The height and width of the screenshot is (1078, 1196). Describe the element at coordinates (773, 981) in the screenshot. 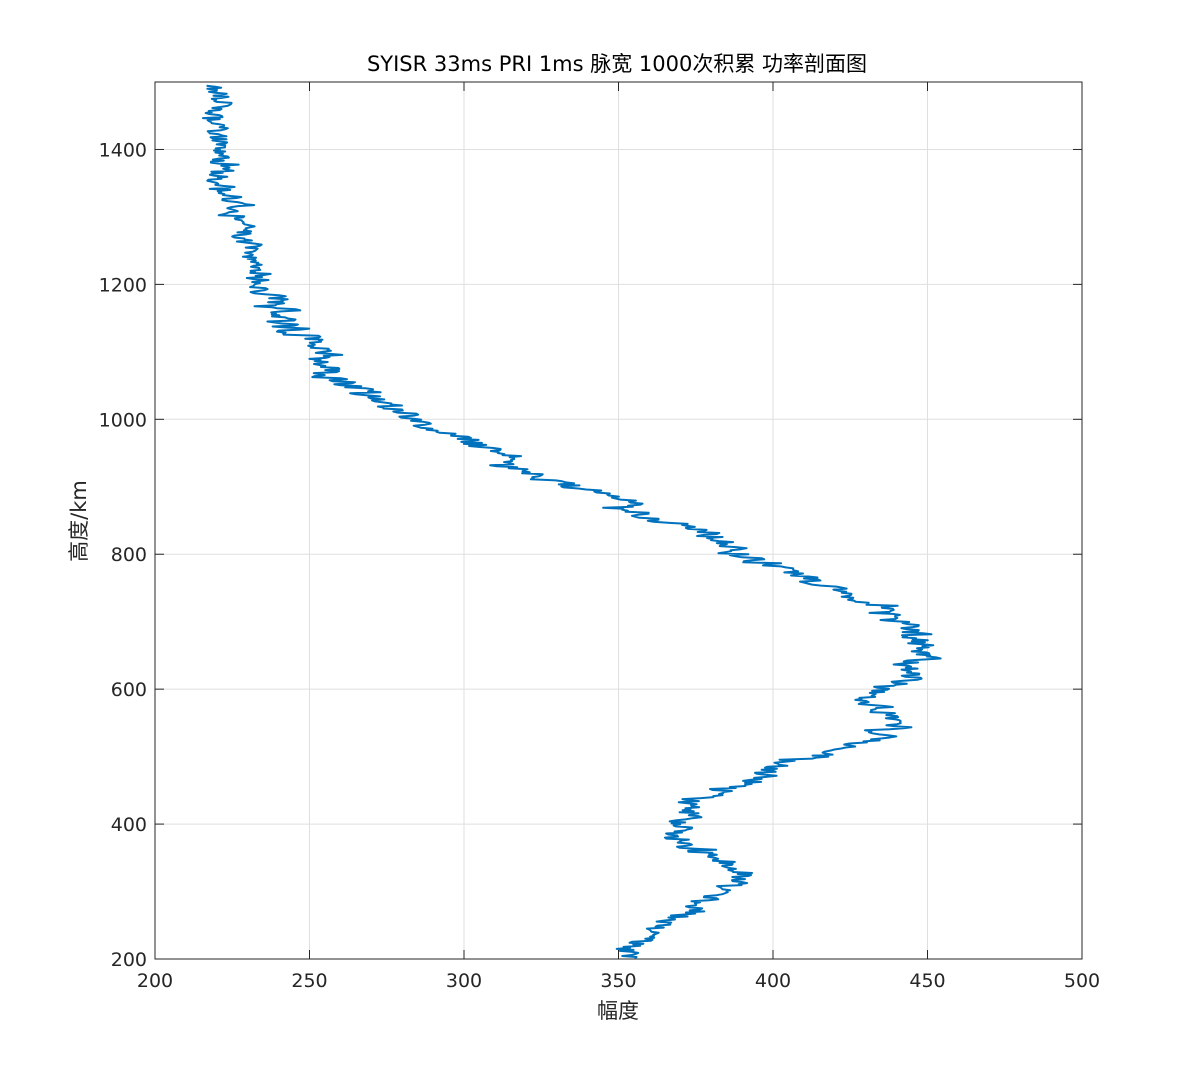

I see `x-tick-label: 400` at that location.